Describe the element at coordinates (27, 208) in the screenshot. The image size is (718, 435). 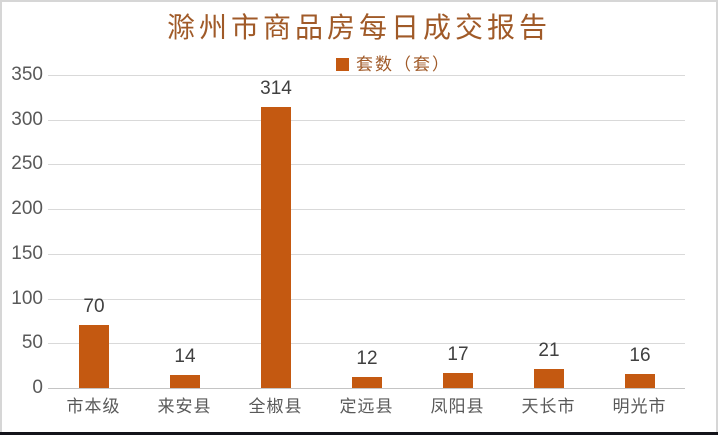
I see `y-tick-label: 200` at that location.